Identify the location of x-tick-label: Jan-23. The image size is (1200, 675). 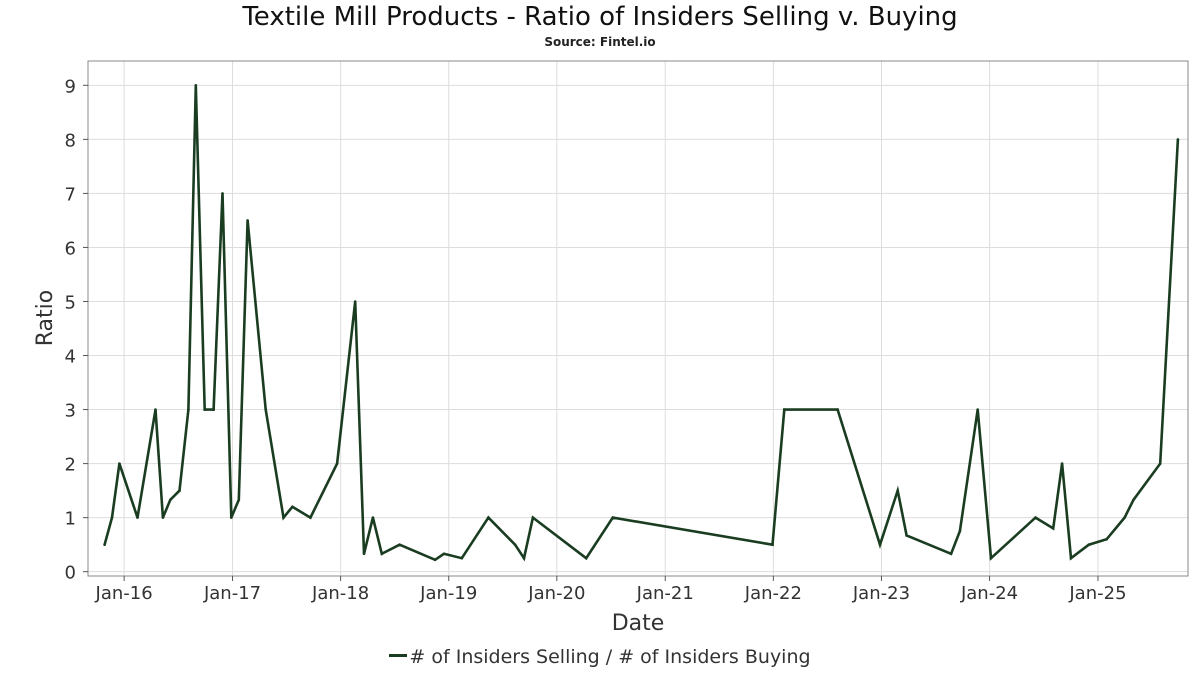
(881, 593).